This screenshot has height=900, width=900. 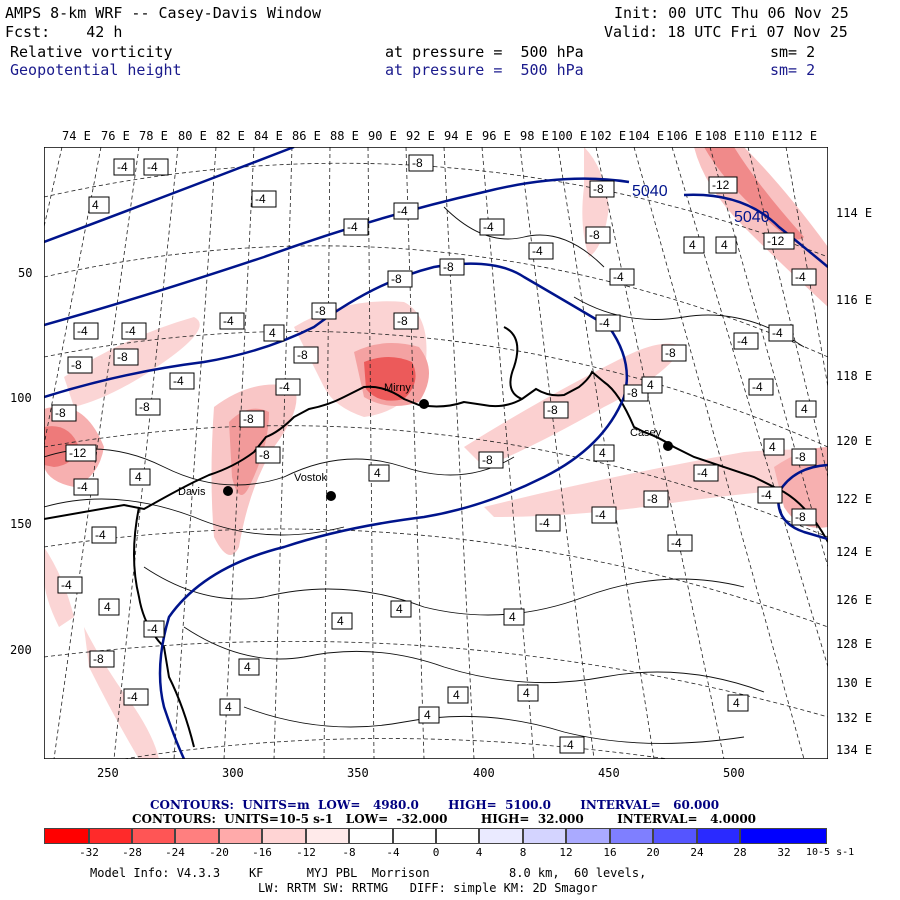 What do you see at coordinates (610, 852) in the screenshot?
I see `colorbar-label: 16` at bounding box center [610, 852].